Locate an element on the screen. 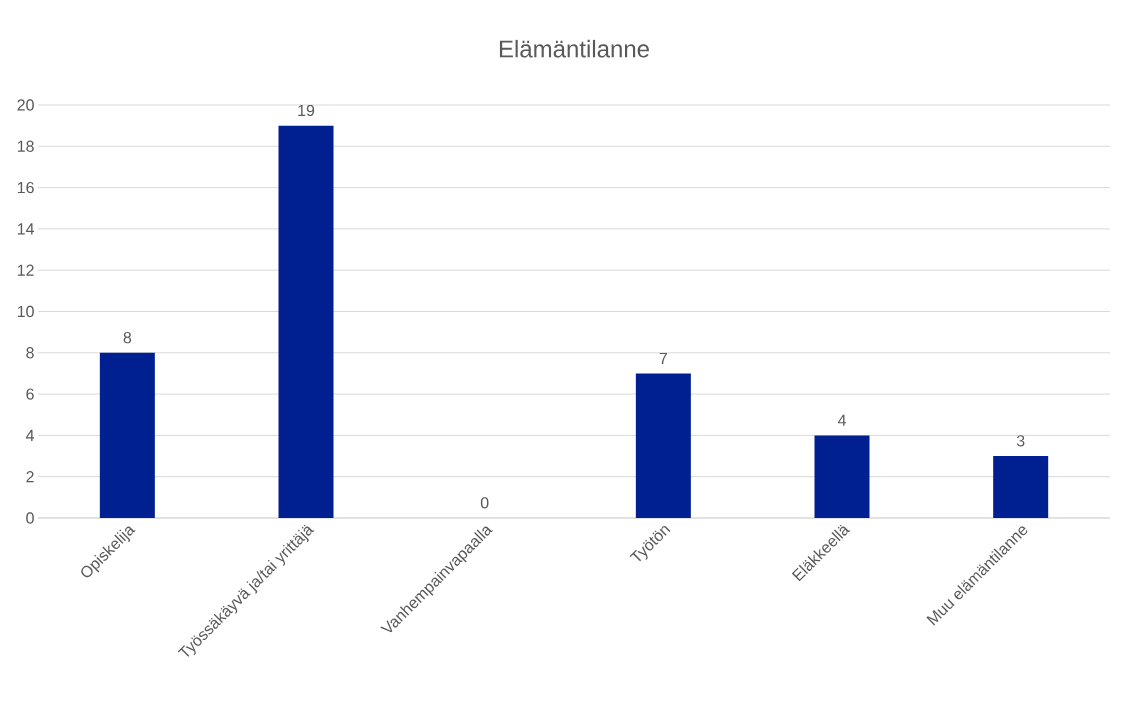  y-tick-label: 16 is located at coordinates (25, 187).